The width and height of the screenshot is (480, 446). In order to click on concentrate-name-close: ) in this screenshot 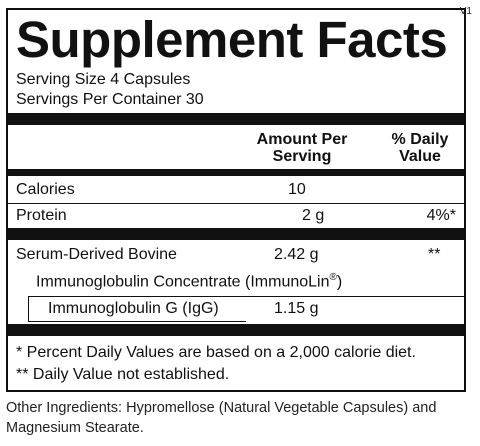, I will do `click(339, 282)`.